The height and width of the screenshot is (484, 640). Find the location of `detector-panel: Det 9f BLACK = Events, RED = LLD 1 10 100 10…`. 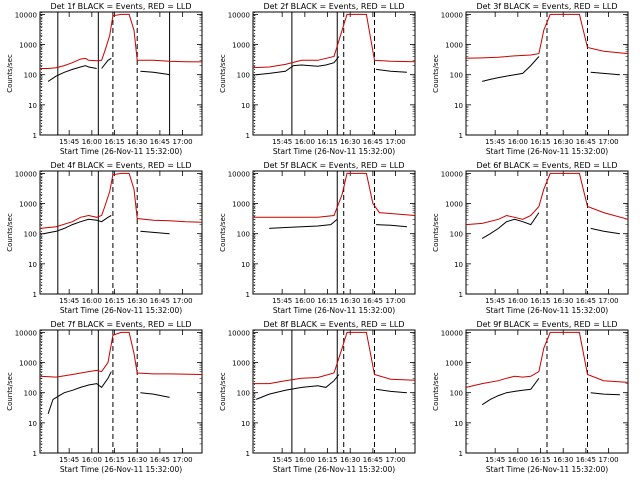

detector-panel: Det 9f BLACK = Events, RED = LLD 1 10 100 10… is located at coordinates (530, 397).